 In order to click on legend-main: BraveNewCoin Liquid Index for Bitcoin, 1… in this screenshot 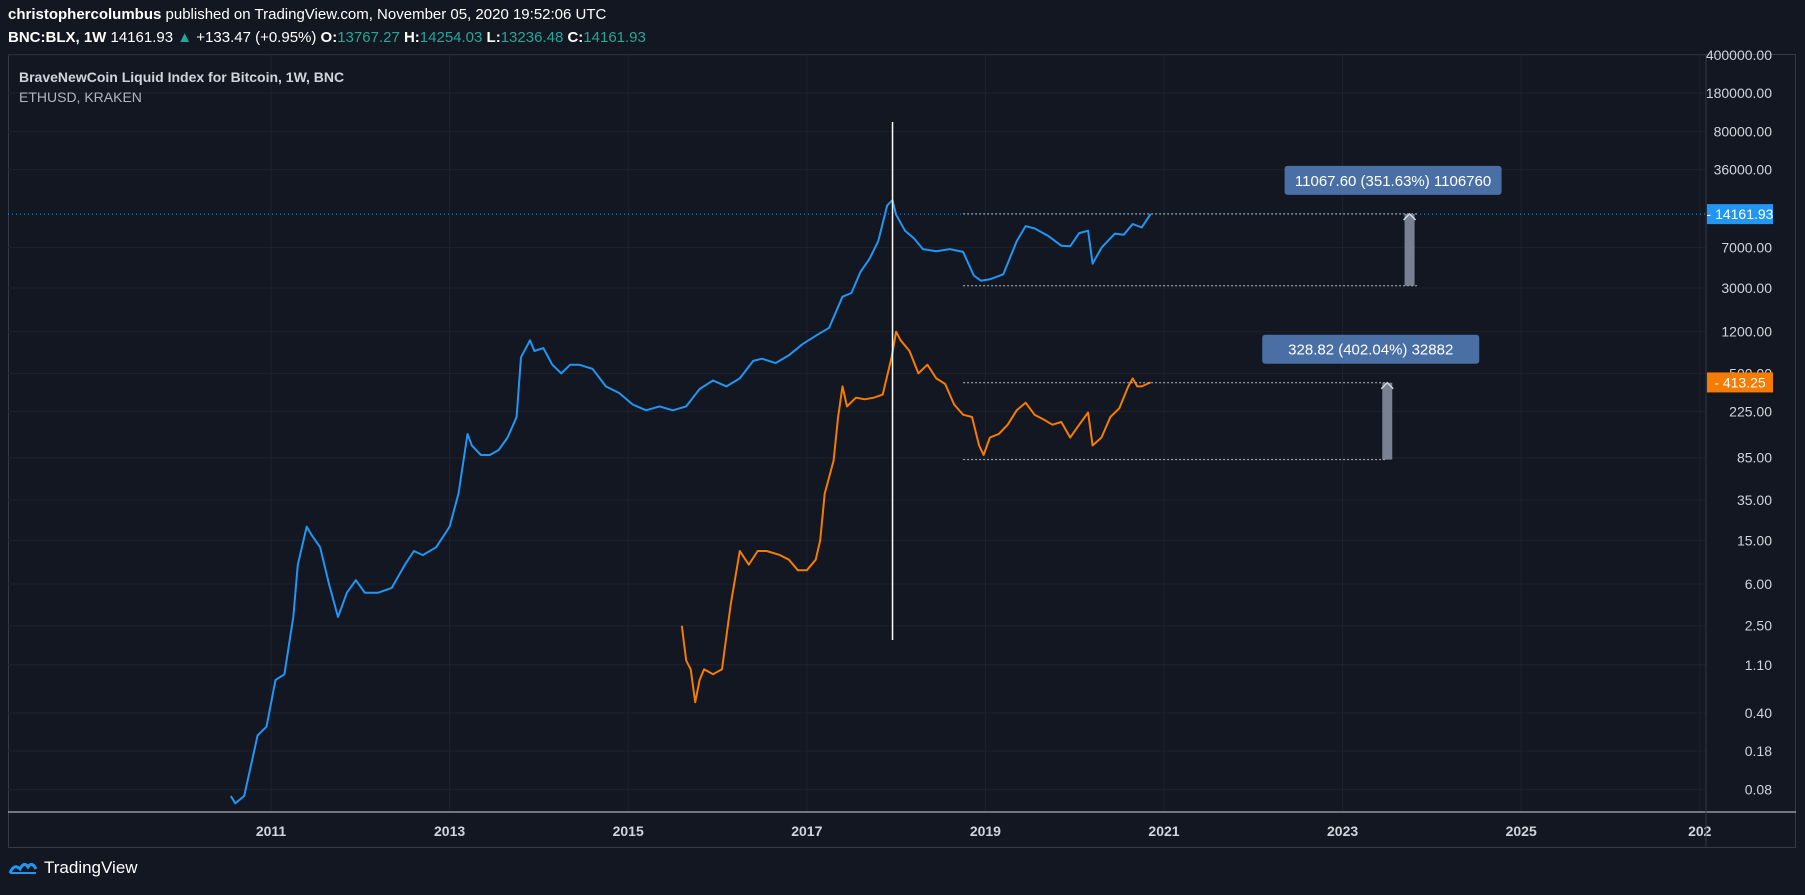, I will do `click(181, 77)`.